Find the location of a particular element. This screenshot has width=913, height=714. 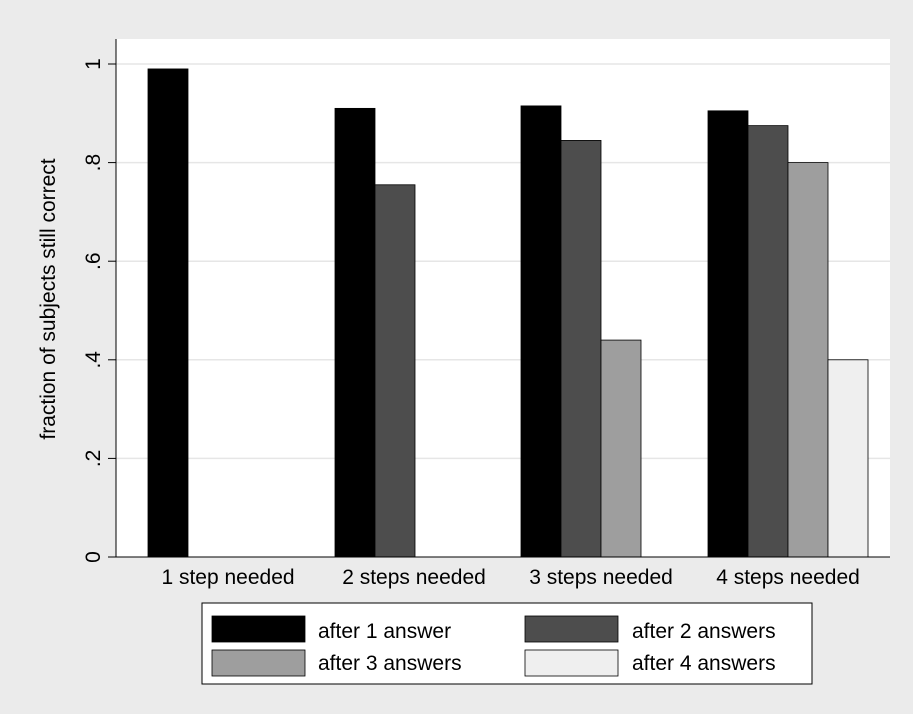

y-tick-label: 1 is located at coordinates (93, 64).